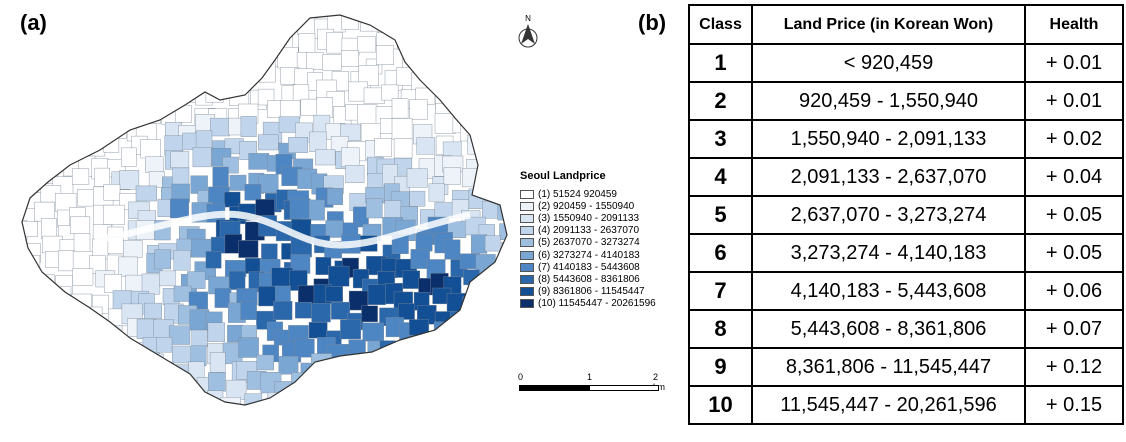  Describe the element at coordinates (528, 31) in the screenshot. I see `north-arrow-icon: N` at that location.